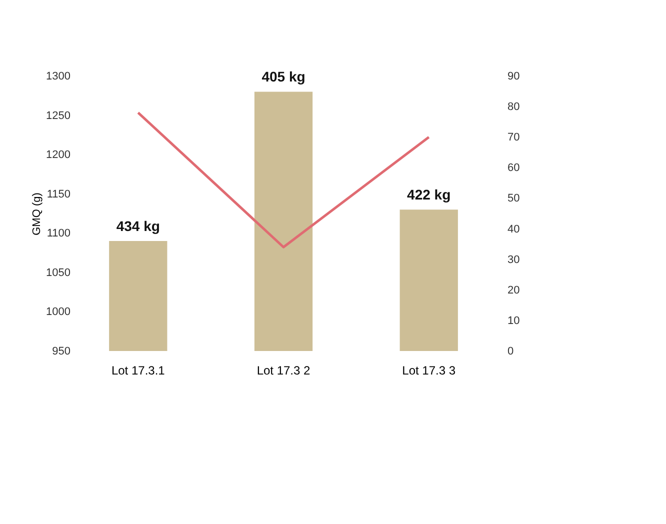 The height and width of the screenshot is (524, 666). I want to click on y2-tick-label: 40, so click(514, 229).